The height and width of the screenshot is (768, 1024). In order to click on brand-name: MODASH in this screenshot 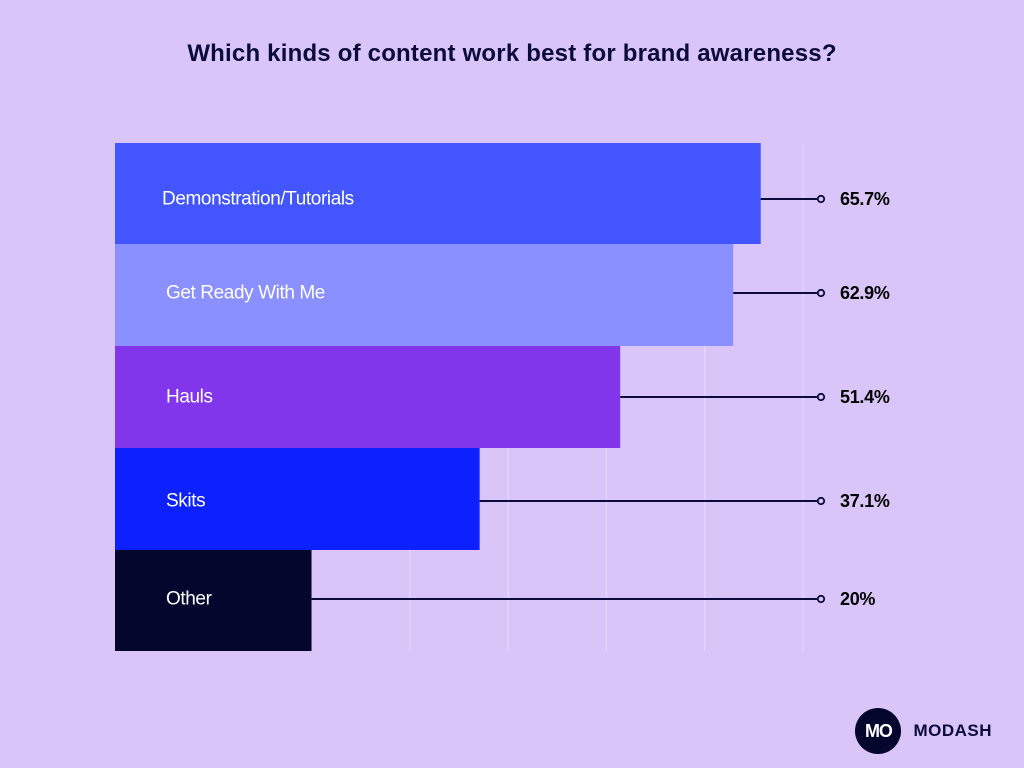, I will do `click(952, 730)`.